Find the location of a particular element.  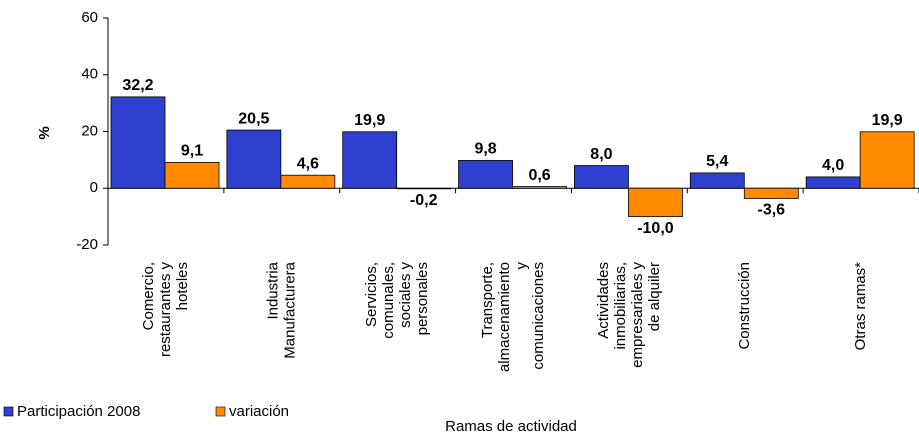

x-tick-label: Otras ramas* is located at coordinates (860, 306).